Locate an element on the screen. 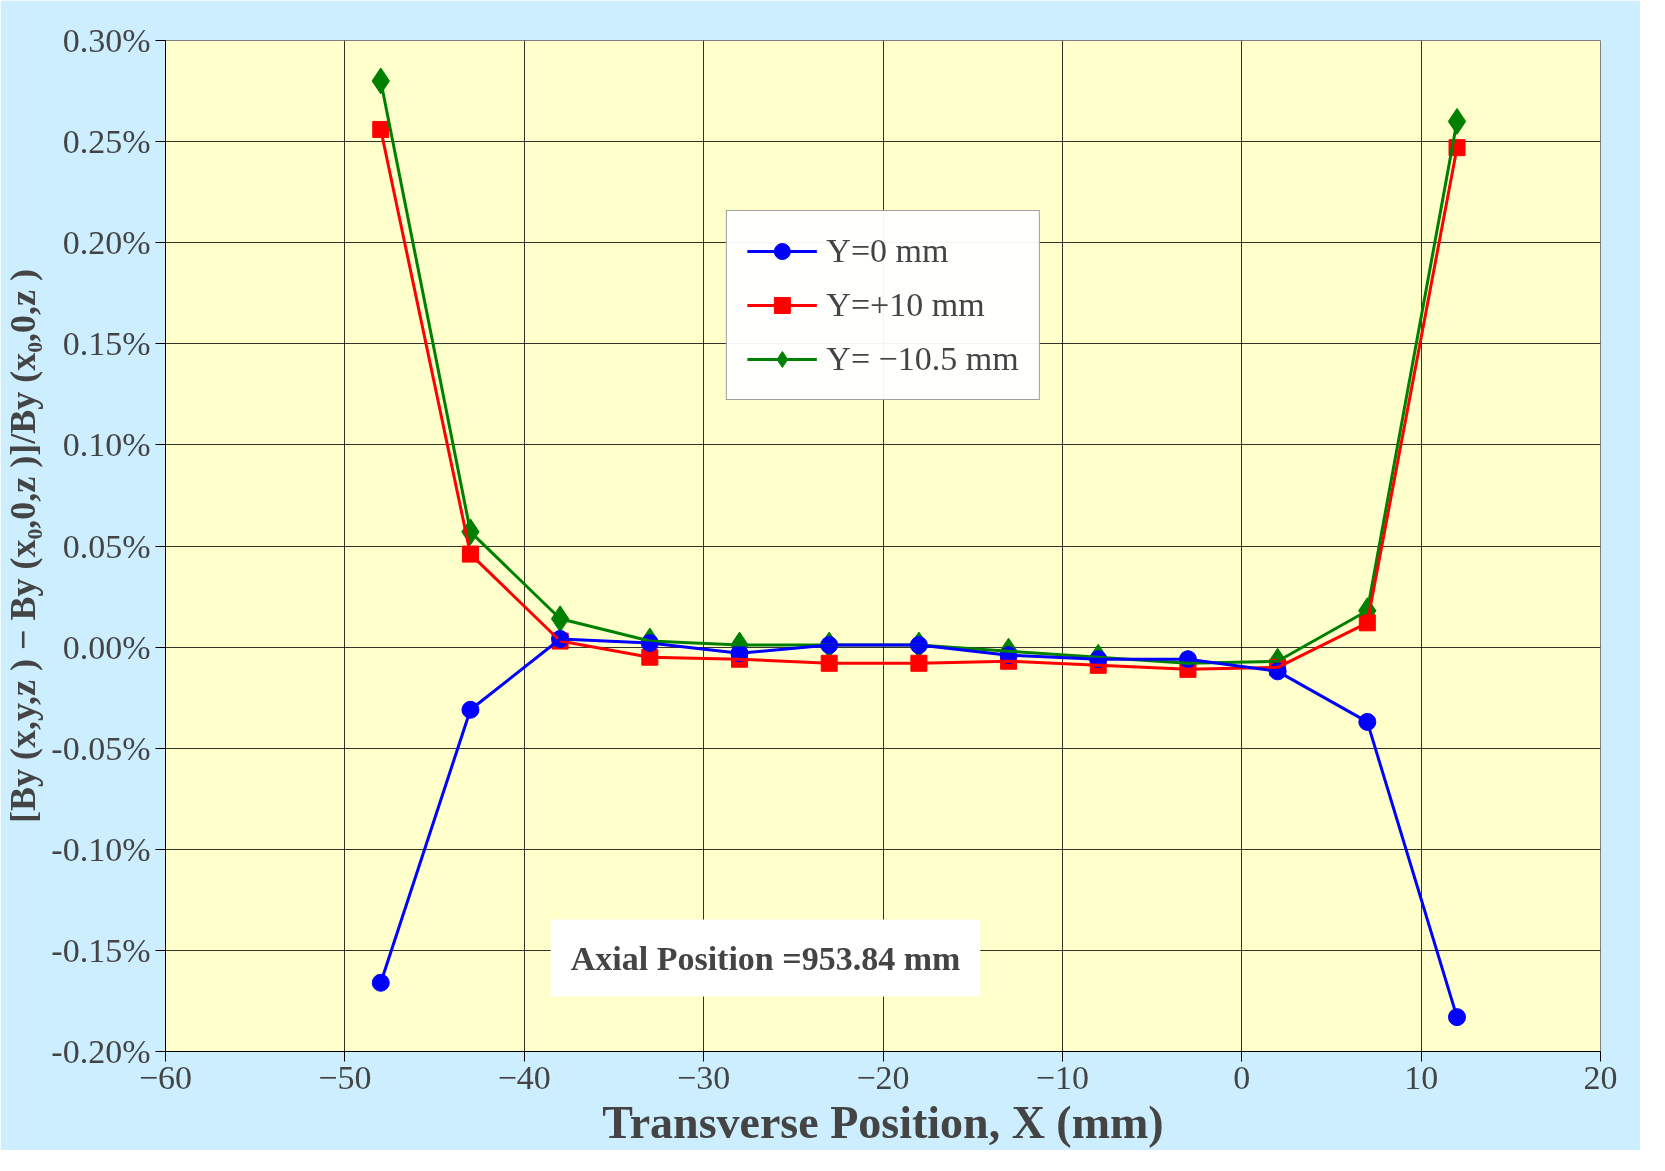  legend-label: Y= −10.5 mm is located at coordinates (922, 359).